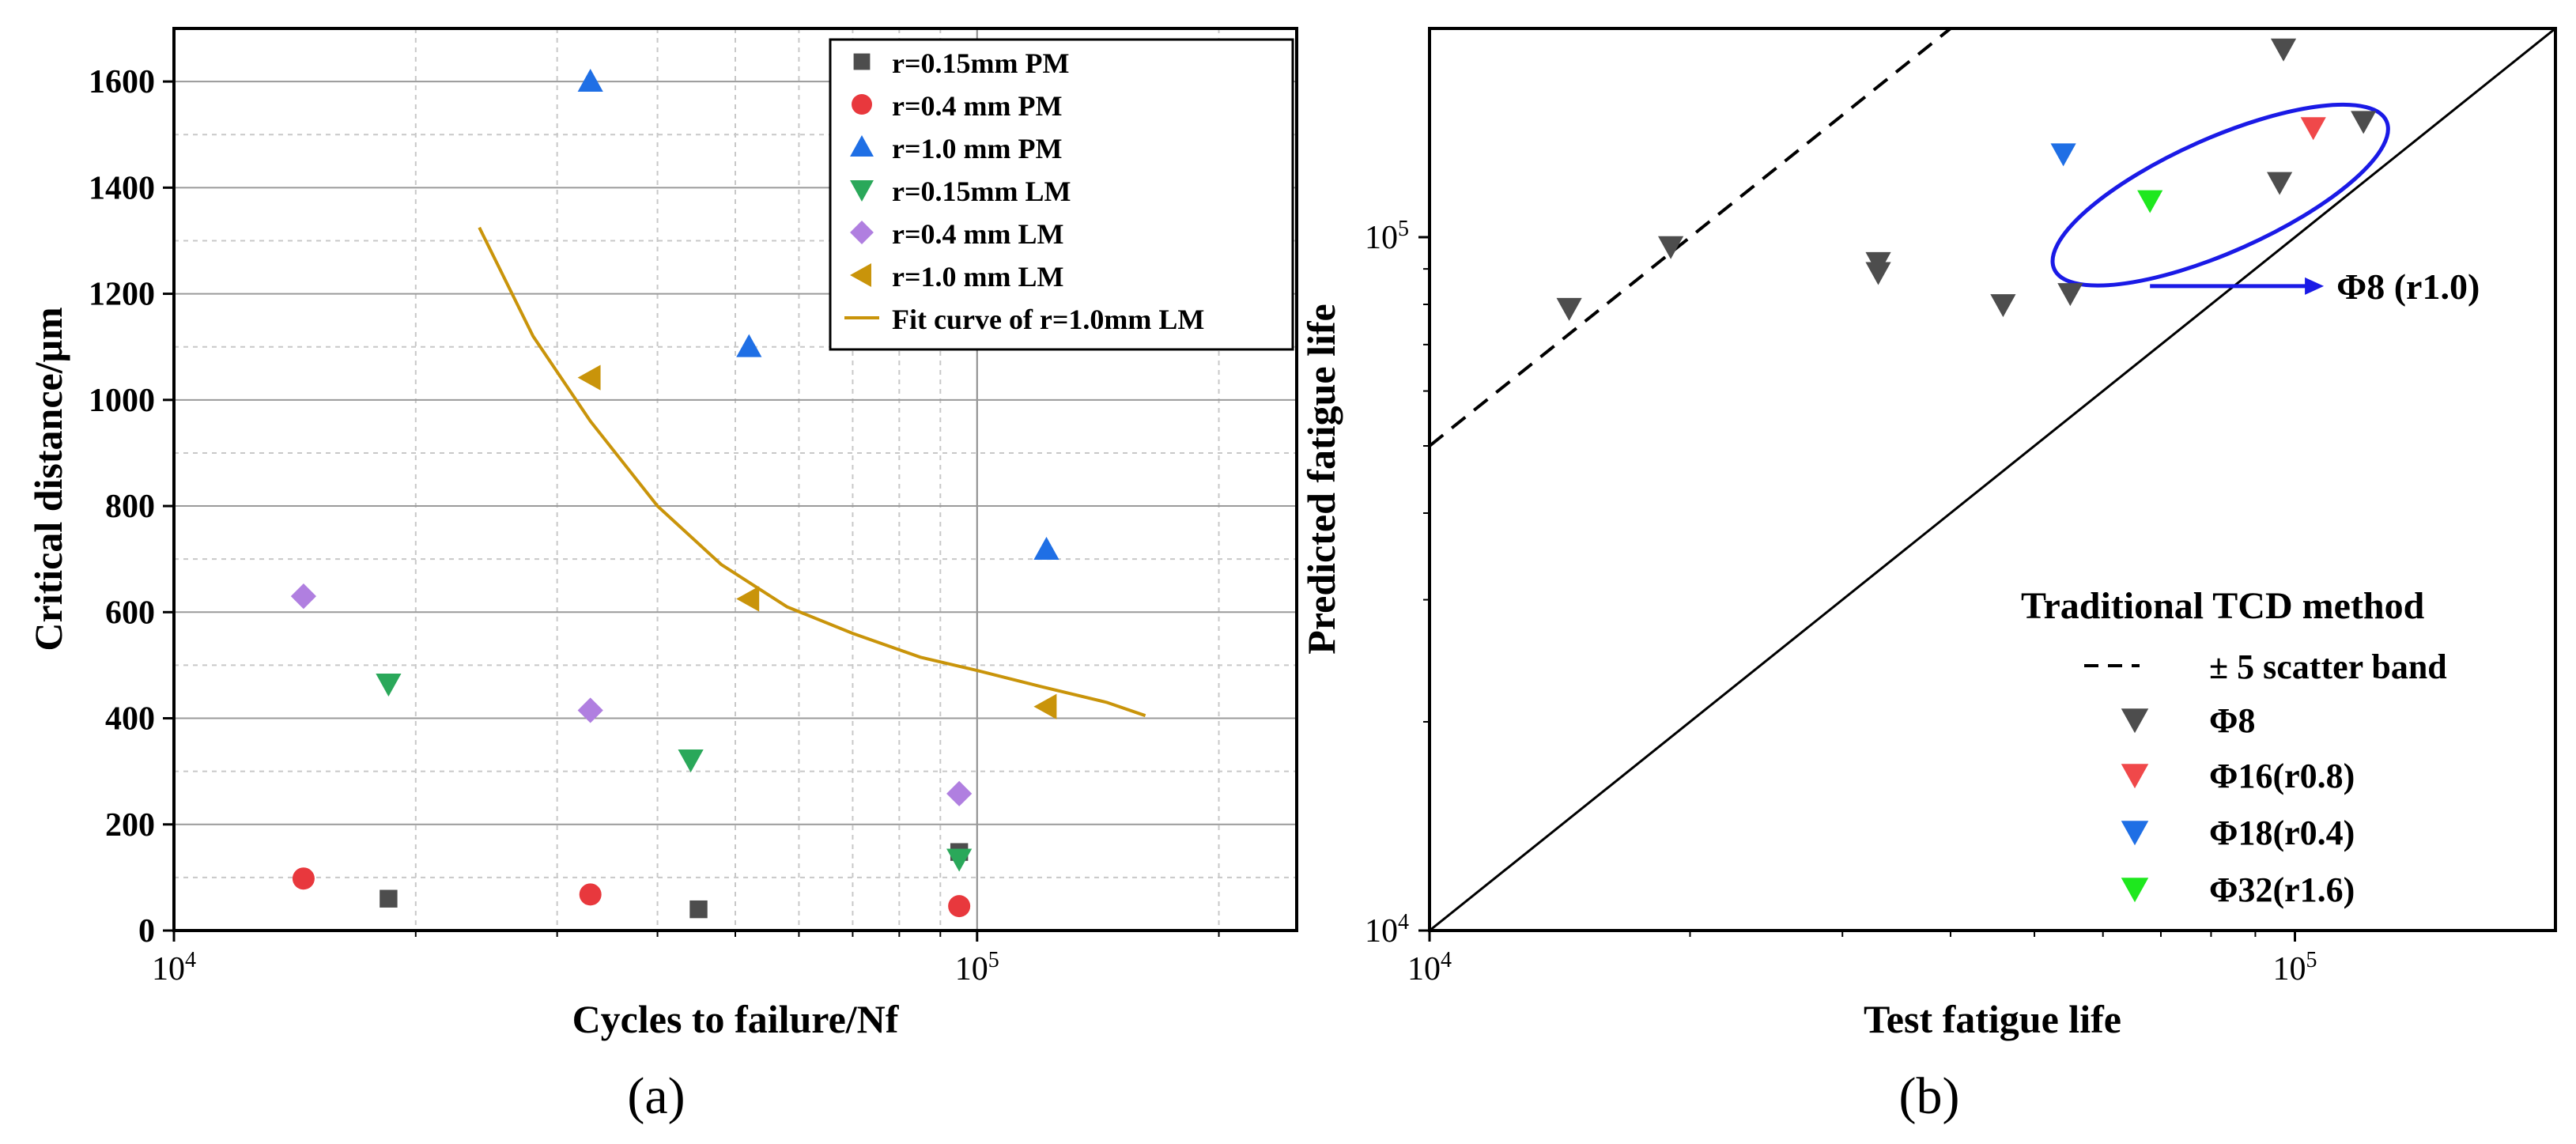 The width and height of the screenshot is (2576, 1144). I want to click on panel-a-y-tick-label: 1600, so click(122, 82).